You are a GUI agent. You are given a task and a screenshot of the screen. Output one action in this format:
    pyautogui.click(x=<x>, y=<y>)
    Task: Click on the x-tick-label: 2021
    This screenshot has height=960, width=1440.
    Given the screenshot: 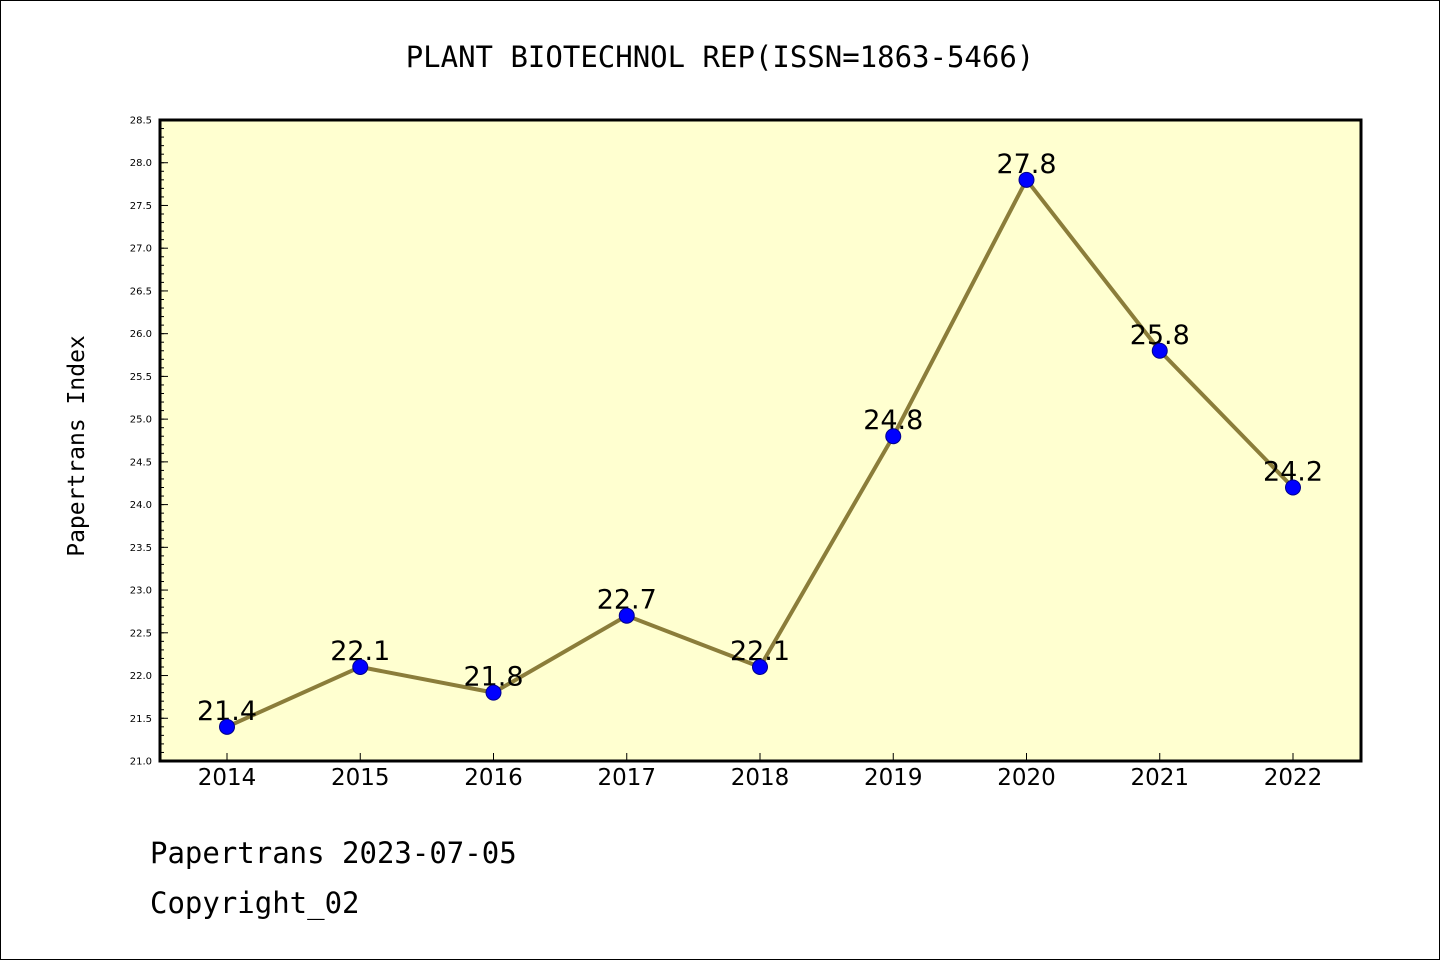 What is the action you would take?
    pyautogui.click(x=1159, y=778)
    